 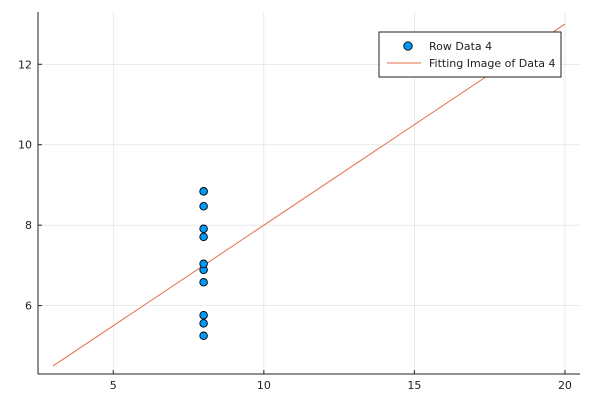 What do you see at coordinates (565, 385) in the screenshot?
I see `x-tick-label: 20` at bounding box center [565, 385].